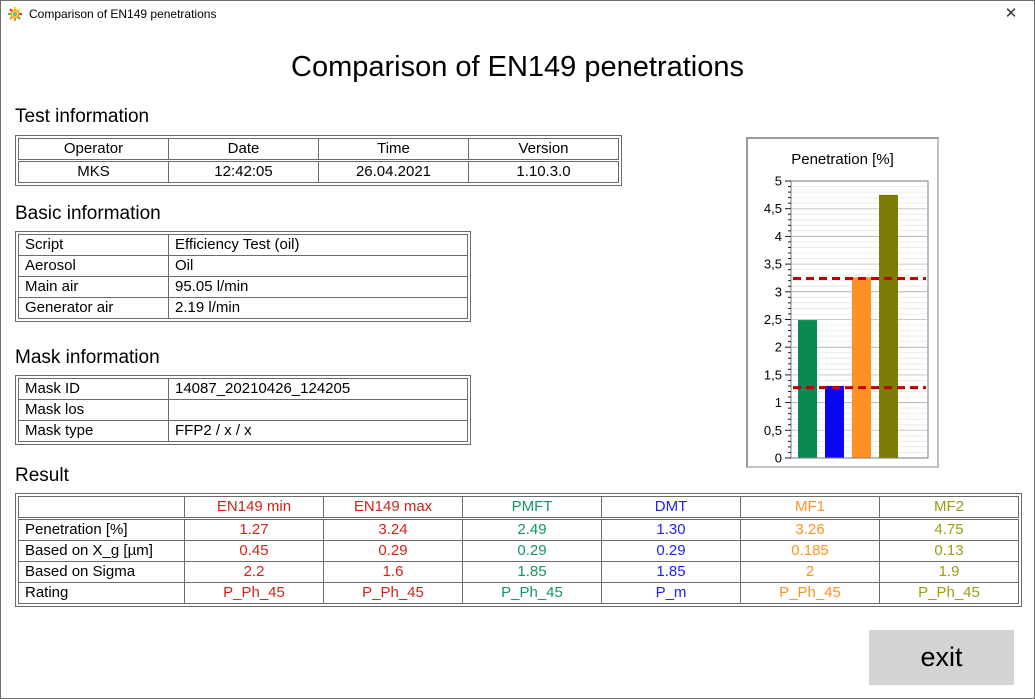  I want to click on y-axis-tick-label: 0, so click(778, 458).